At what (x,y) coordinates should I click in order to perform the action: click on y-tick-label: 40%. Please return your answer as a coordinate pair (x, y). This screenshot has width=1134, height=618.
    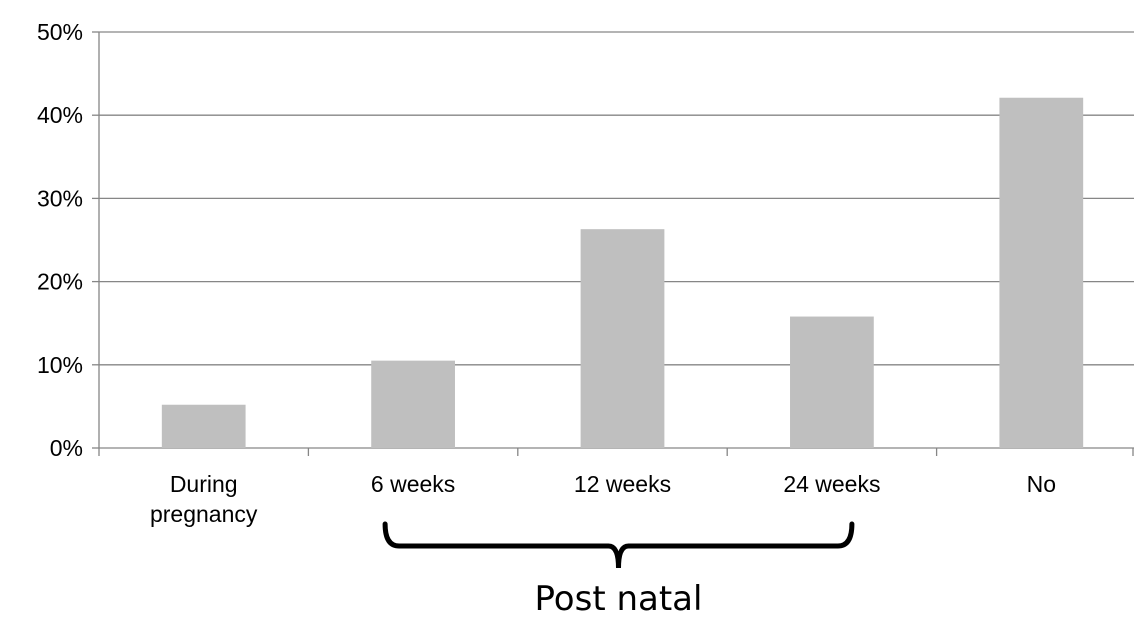
    Looking at the image, I should click on (60, 115).